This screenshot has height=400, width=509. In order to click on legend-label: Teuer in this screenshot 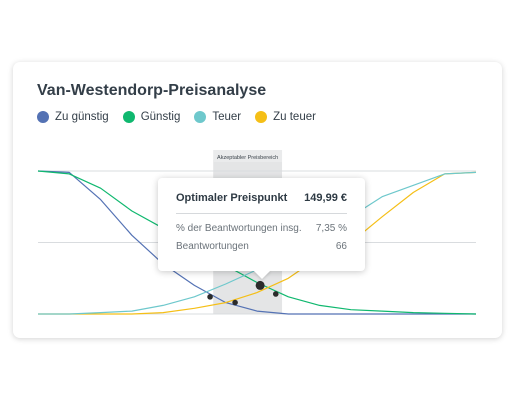, I will do `click(227, 117)`.